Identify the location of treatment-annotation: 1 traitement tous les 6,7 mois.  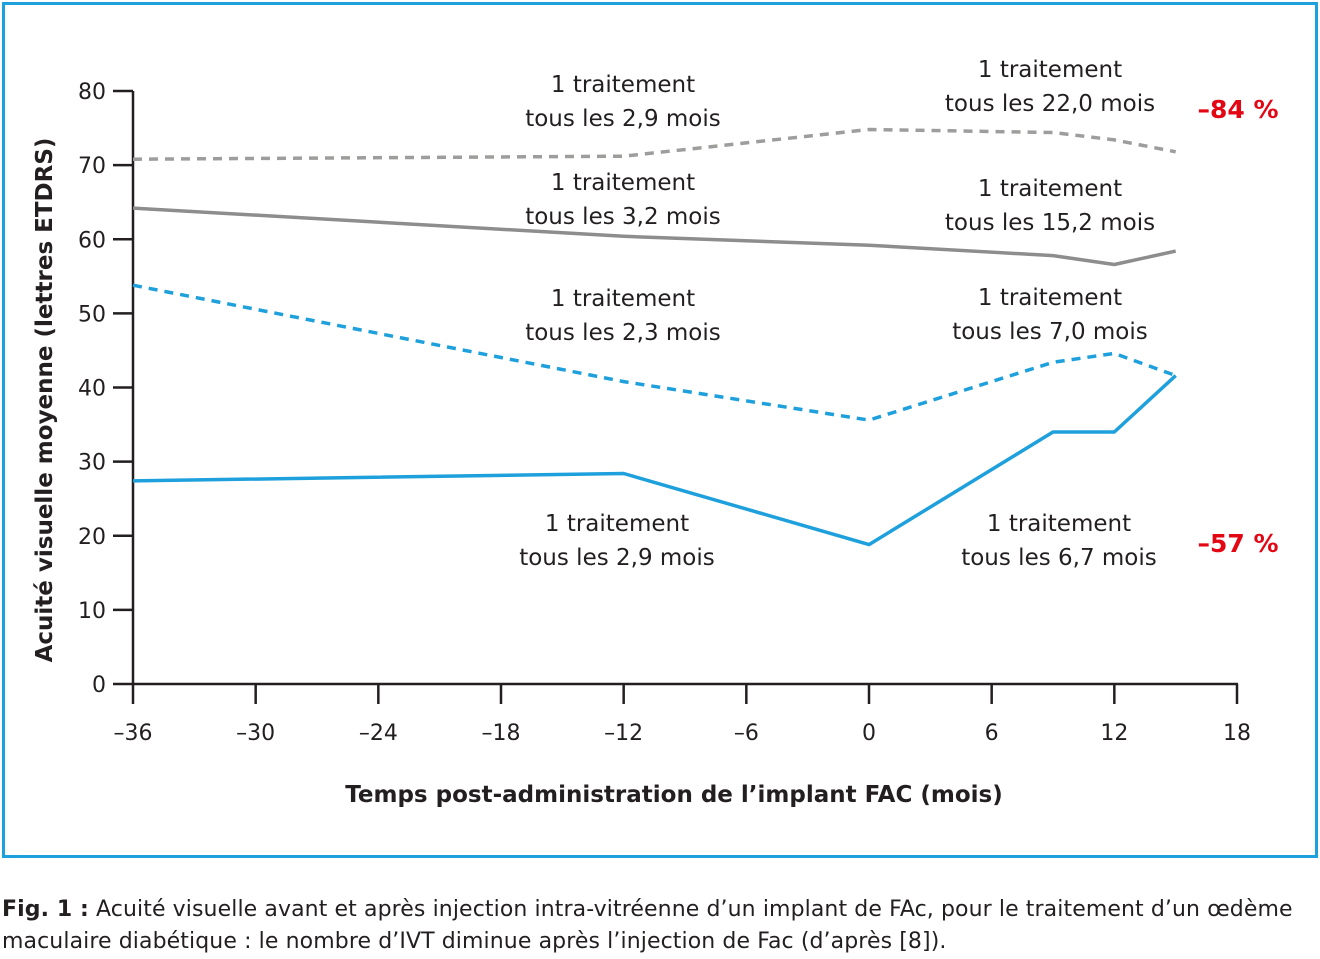
(1059, 541).